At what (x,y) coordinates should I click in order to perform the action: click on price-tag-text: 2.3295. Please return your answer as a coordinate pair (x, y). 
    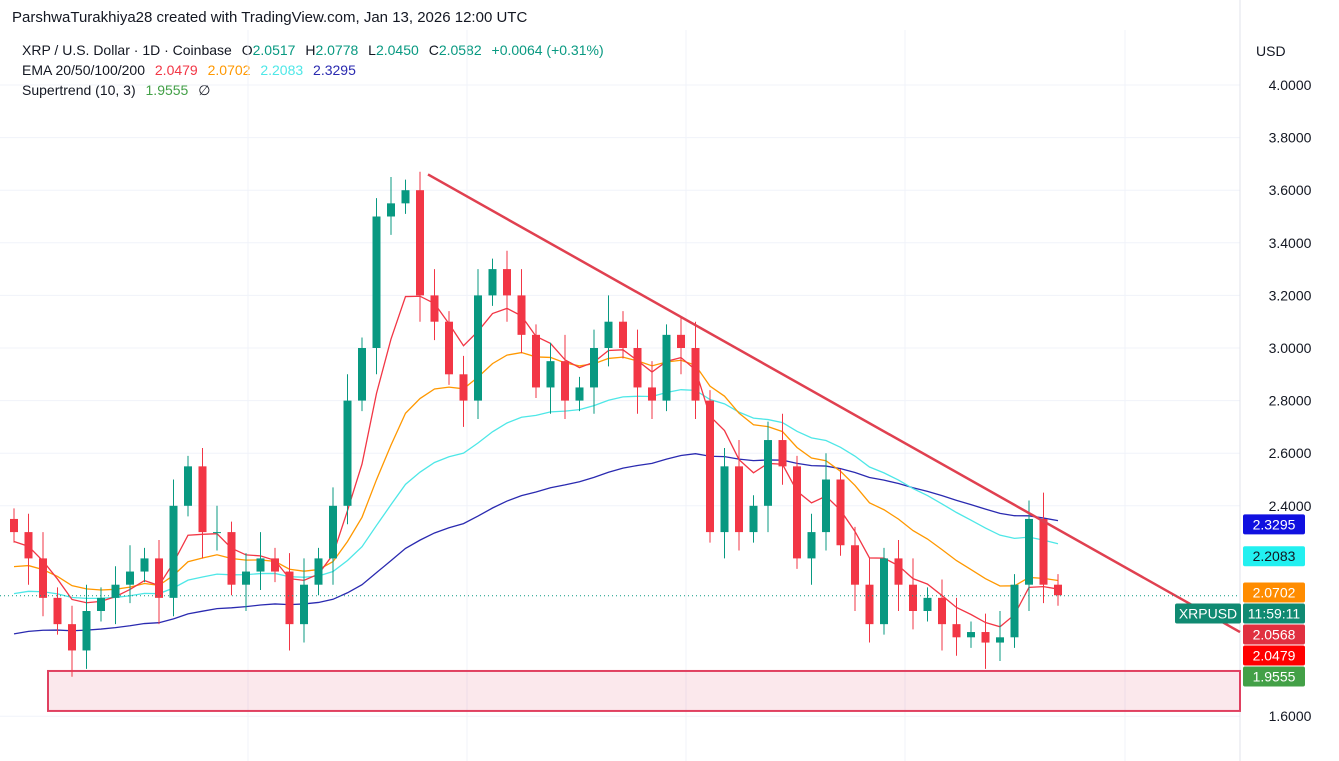
    Looking at the image, I should click on (1274, 524).